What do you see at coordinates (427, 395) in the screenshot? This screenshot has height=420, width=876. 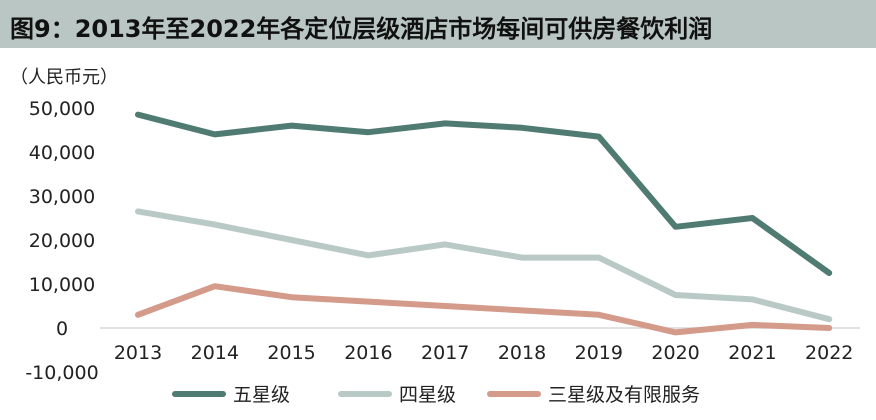 I see `legend-label-1: 四星级` at bounding box center [427, 395].